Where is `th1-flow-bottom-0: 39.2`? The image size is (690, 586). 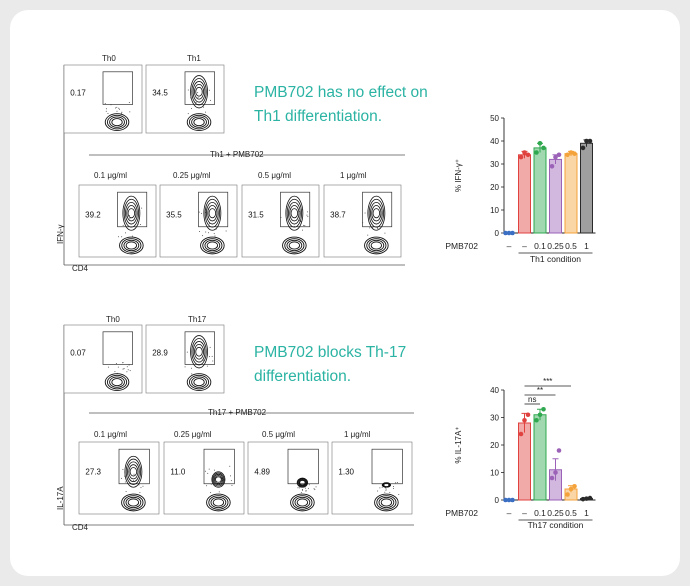
th1-flow-bottom-0: 39.2 is located at coordinates (117, 221).